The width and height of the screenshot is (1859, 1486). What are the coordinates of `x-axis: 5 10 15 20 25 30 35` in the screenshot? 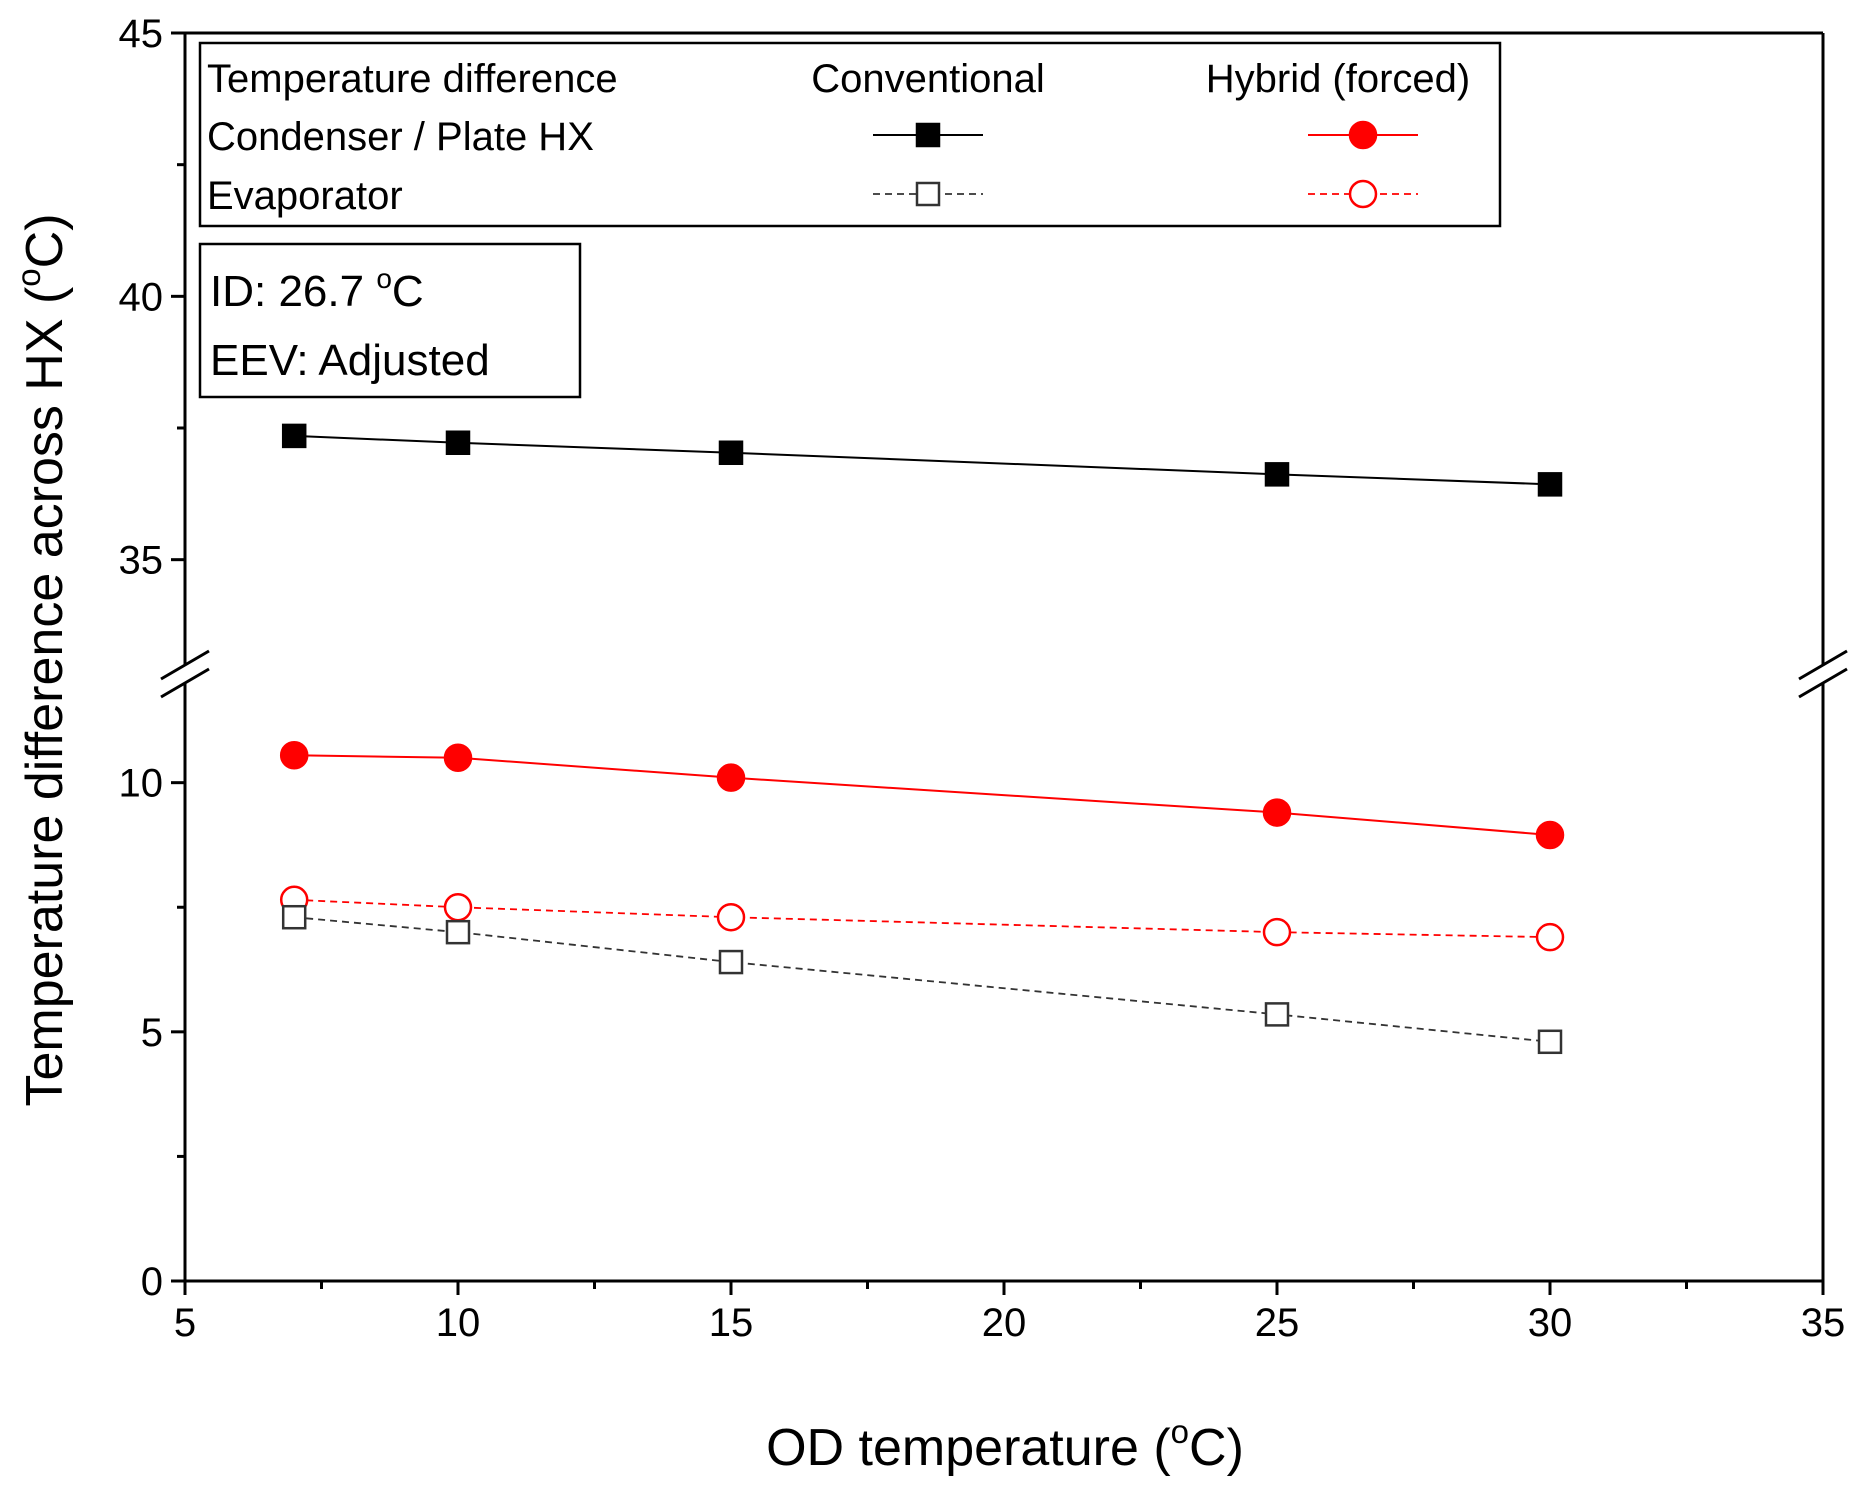 It's located at (1009, 1313).